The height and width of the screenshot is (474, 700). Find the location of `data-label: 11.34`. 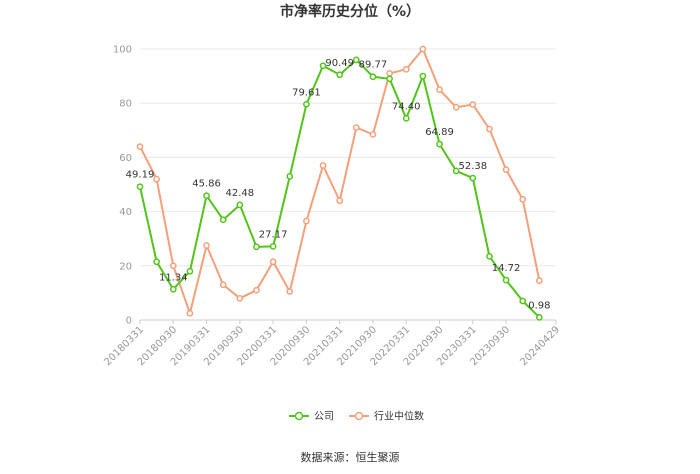

data-label: 11.34 is located at coordinates (173, 277).